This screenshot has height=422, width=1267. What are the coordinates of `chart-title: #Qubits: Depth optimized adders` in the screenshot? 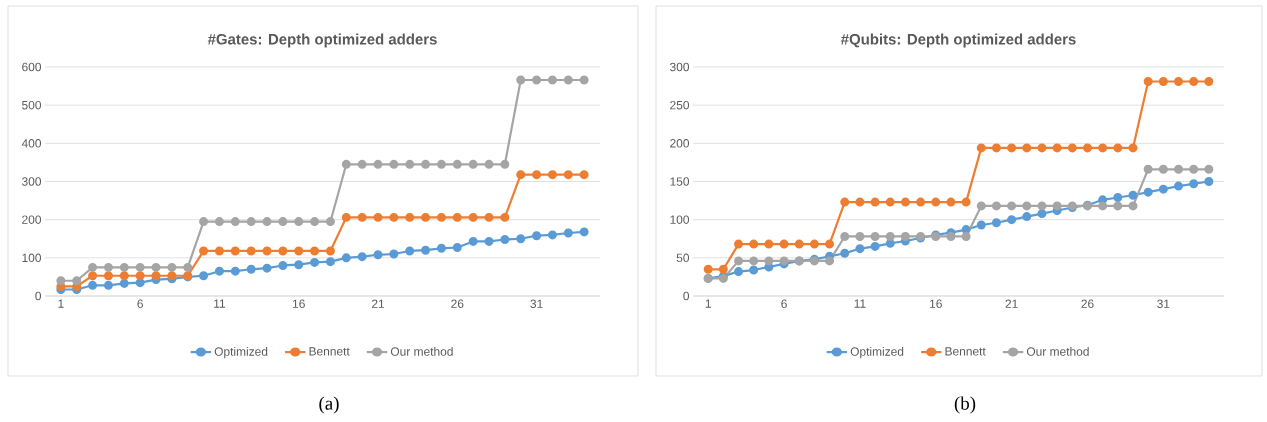 It's located at (958, 40).